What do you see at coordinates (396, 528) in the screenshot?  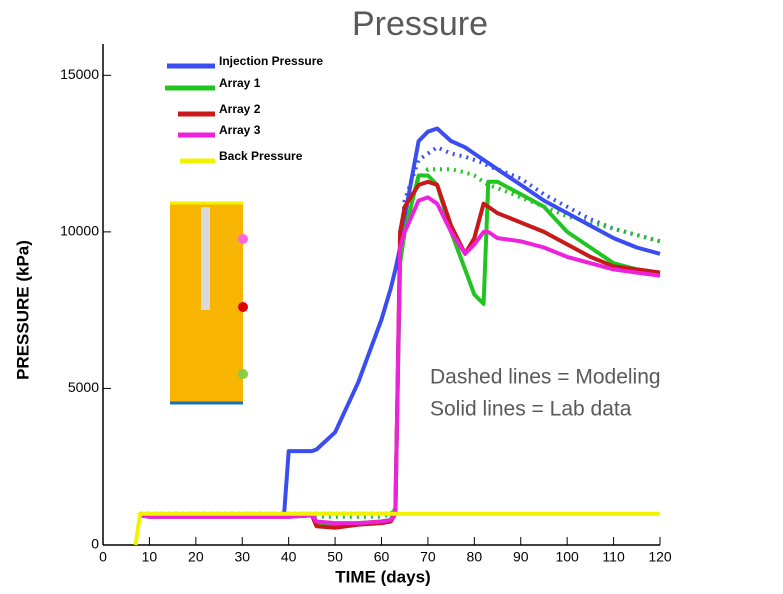 I see `data-line` at bounding box center [396, 528].